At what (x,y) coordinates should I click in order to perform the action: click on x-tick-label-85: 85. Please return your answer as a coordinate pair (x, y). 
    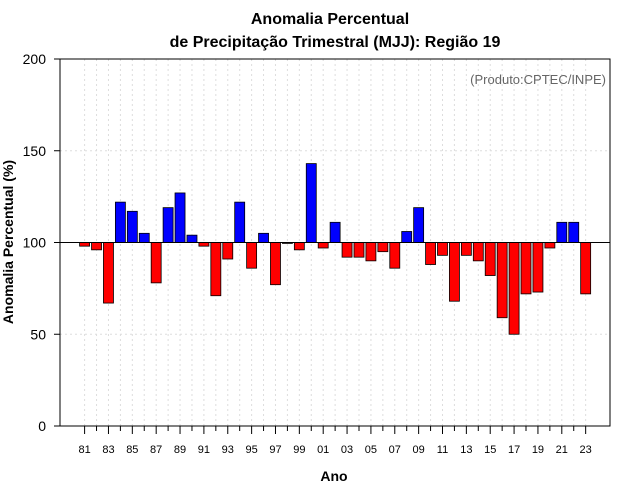
    Looking at the image, I should click on (132, 450).